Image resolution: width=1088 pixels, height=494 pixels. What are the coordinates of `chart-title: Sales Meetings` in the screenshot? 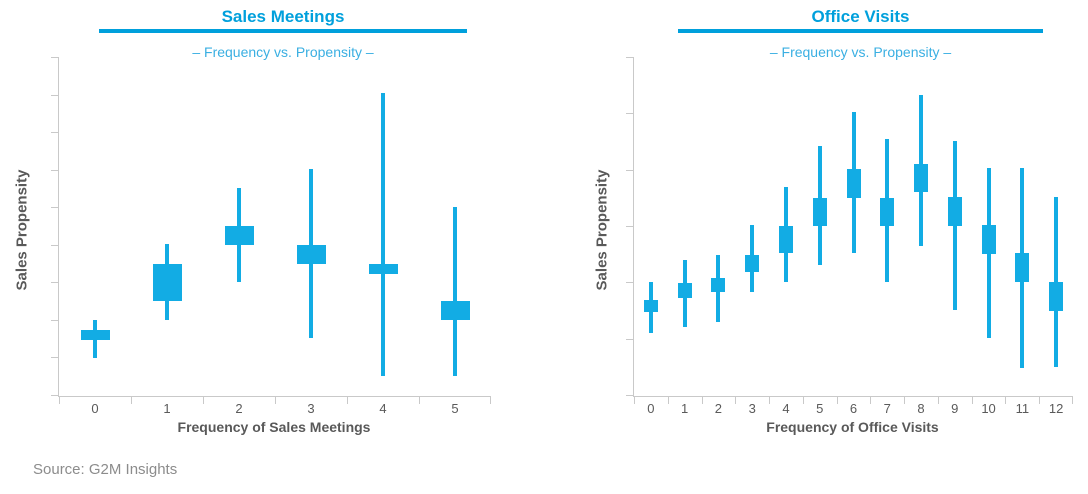 It's located at (283, 16).